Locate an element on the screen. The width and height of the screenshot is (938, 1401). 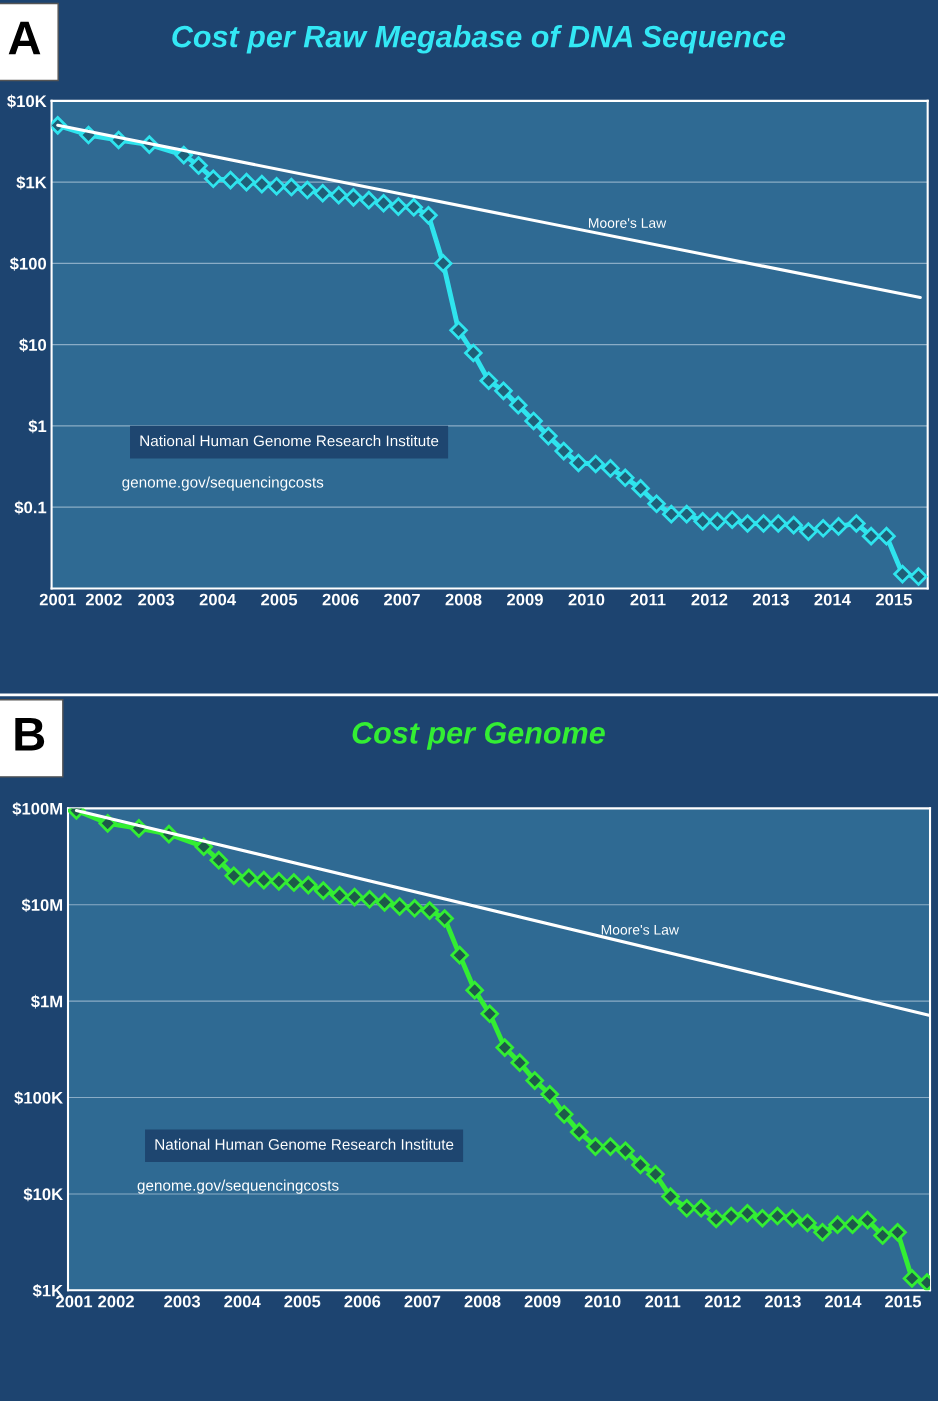
x-tick-label: 2002 is located at coordinates (103, 599).